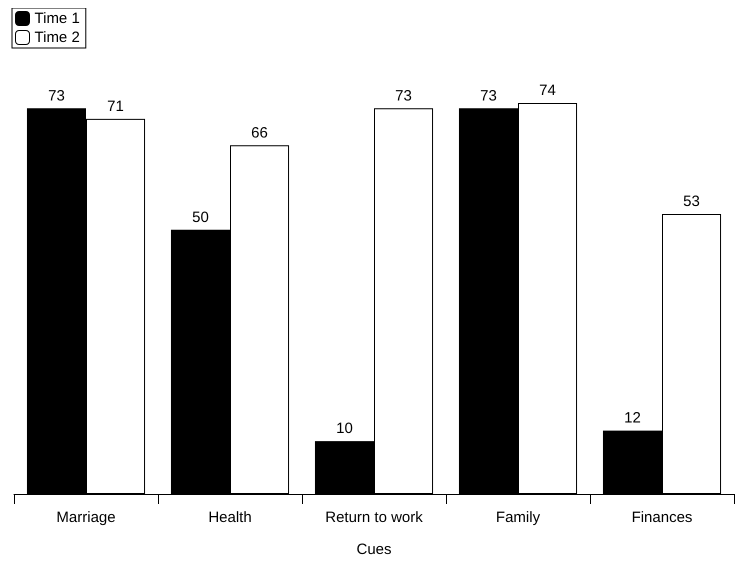  Describe the element at coordinates (518, 517) in the screenshot. I see `x-tick-label: Family` at that location.